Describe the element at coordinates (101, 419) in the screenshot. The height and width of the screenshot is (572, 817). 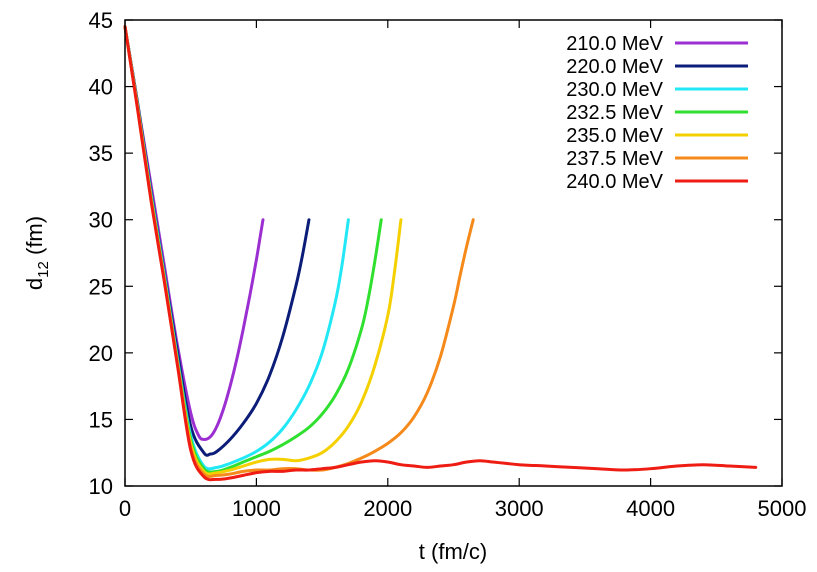
I see `y-tick-label: 15` at that location.